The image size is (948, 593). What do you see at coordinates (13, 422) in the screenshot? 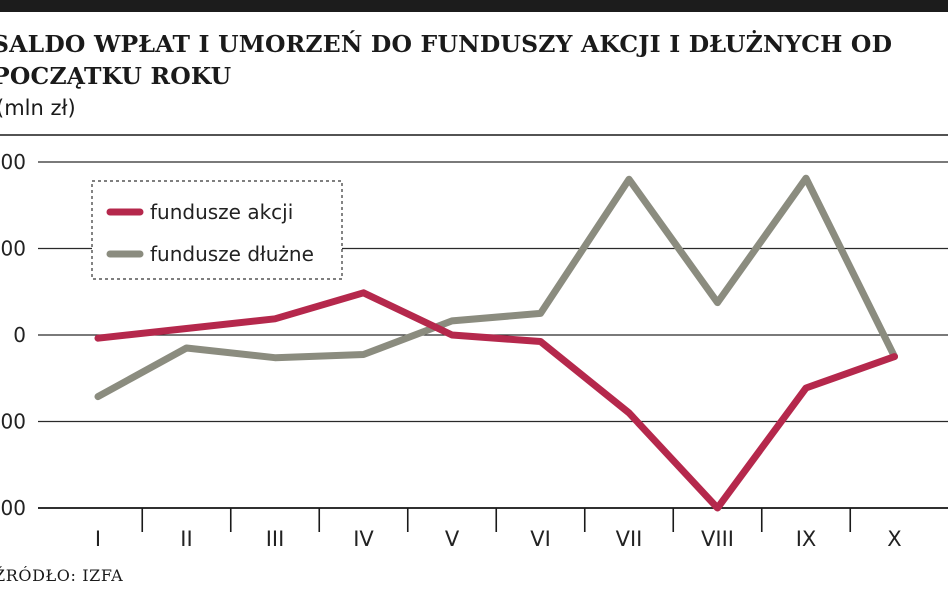
I see `y-tick-label: -800` at bounding box center [13, 422].